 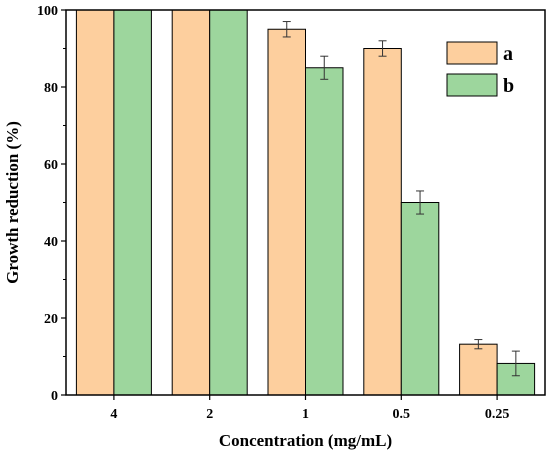 I want to click on x-tick-label: 0.5, so click(x=402, y=414).